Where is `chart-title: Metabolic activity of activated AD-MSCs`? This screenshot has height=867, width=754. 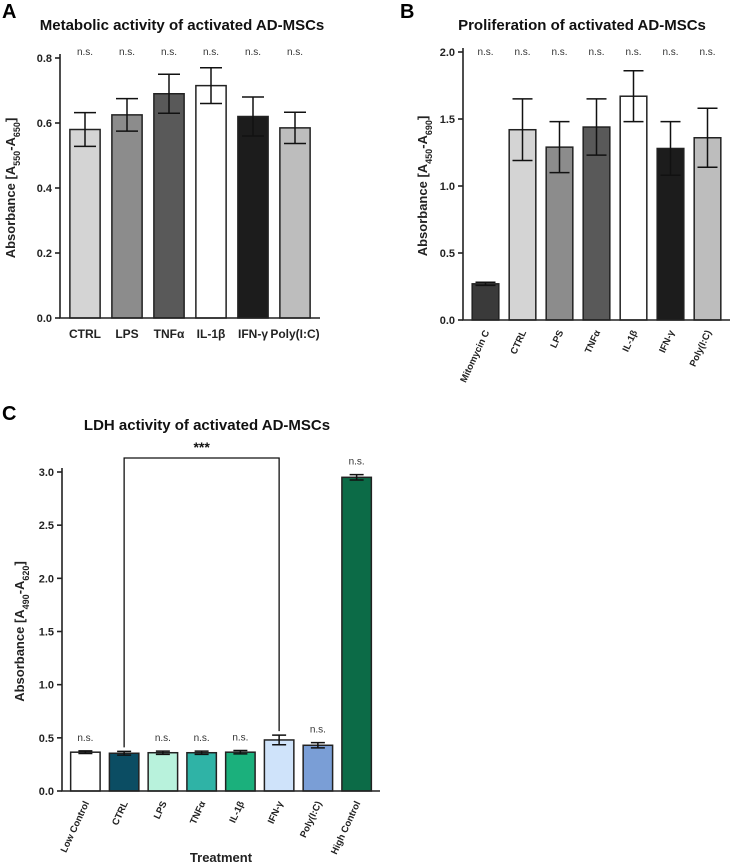 chart-title: Metabolic activity of activated AD-MSCs is located at coordinates (182, 25).